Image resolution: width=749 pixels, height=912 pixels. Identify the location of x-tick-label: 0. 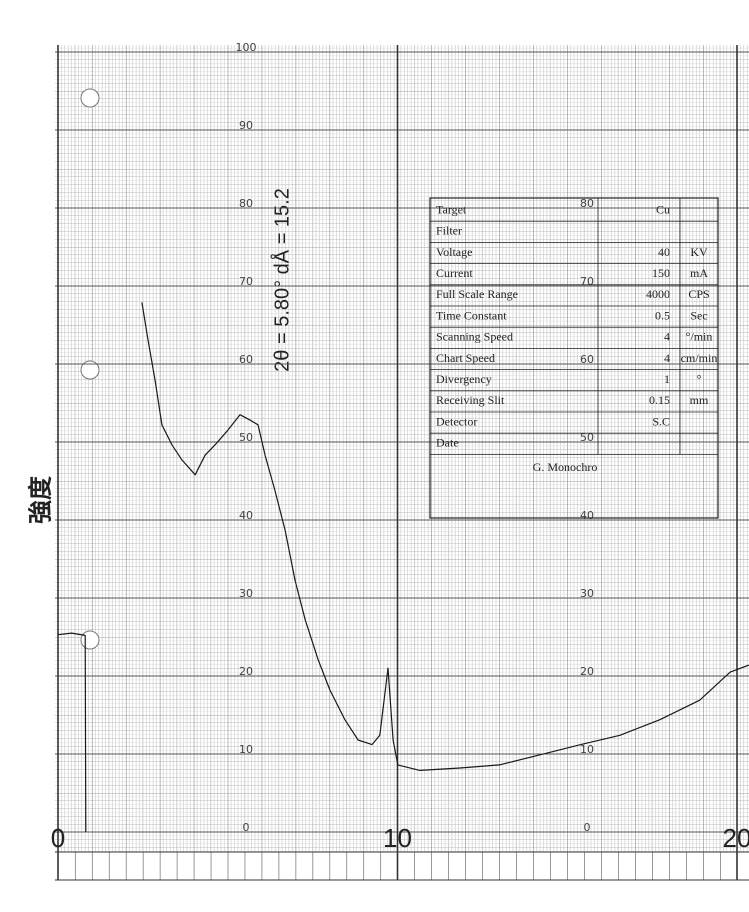
(58, 838).